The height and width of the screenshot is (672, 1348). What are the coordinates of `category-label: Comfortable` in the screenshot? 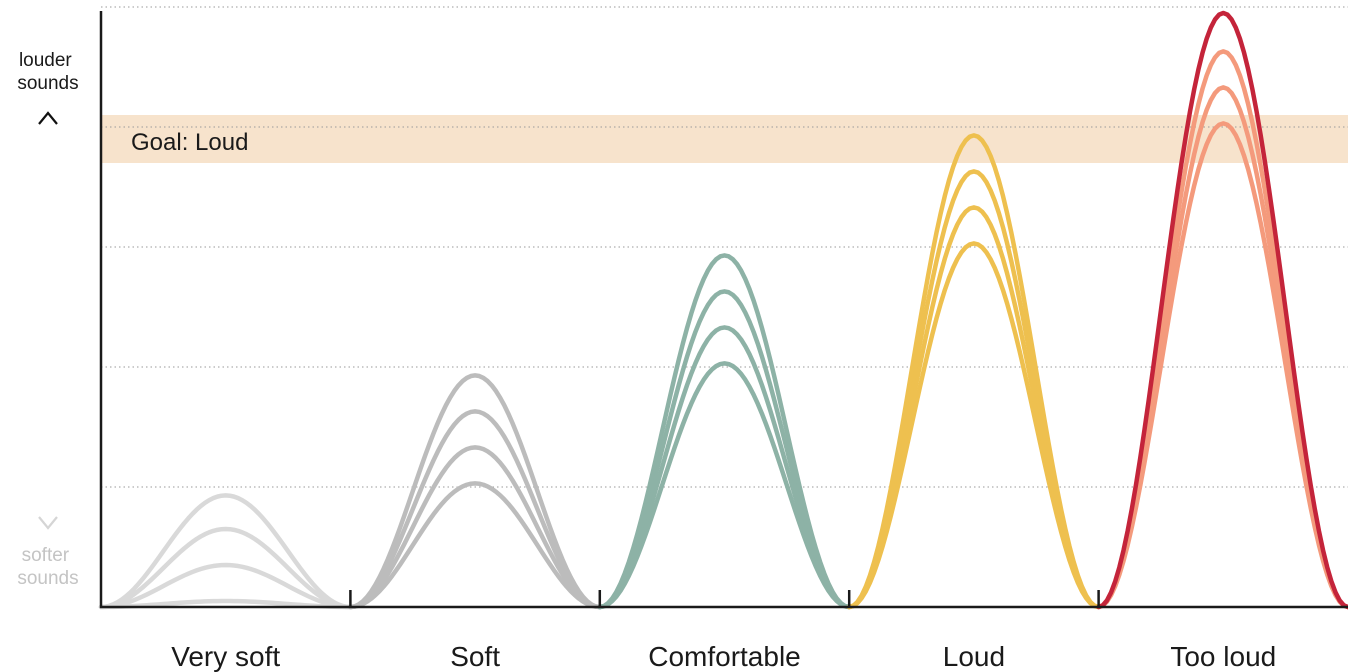 It's located at (724, 656).